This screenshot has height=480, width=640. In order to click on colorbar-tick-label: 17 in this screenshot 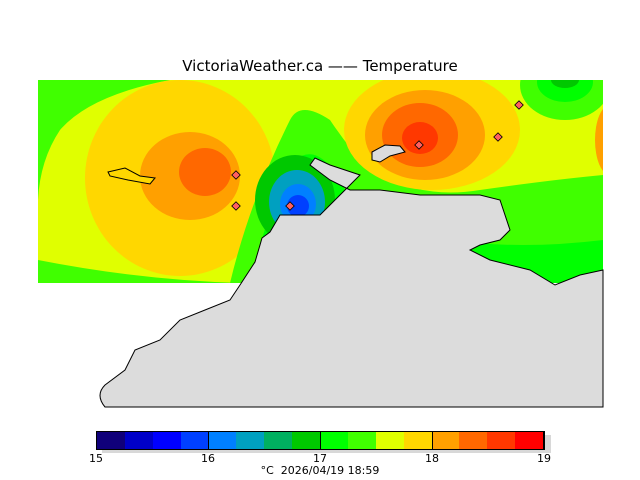, I will do `click(320, 458)`.